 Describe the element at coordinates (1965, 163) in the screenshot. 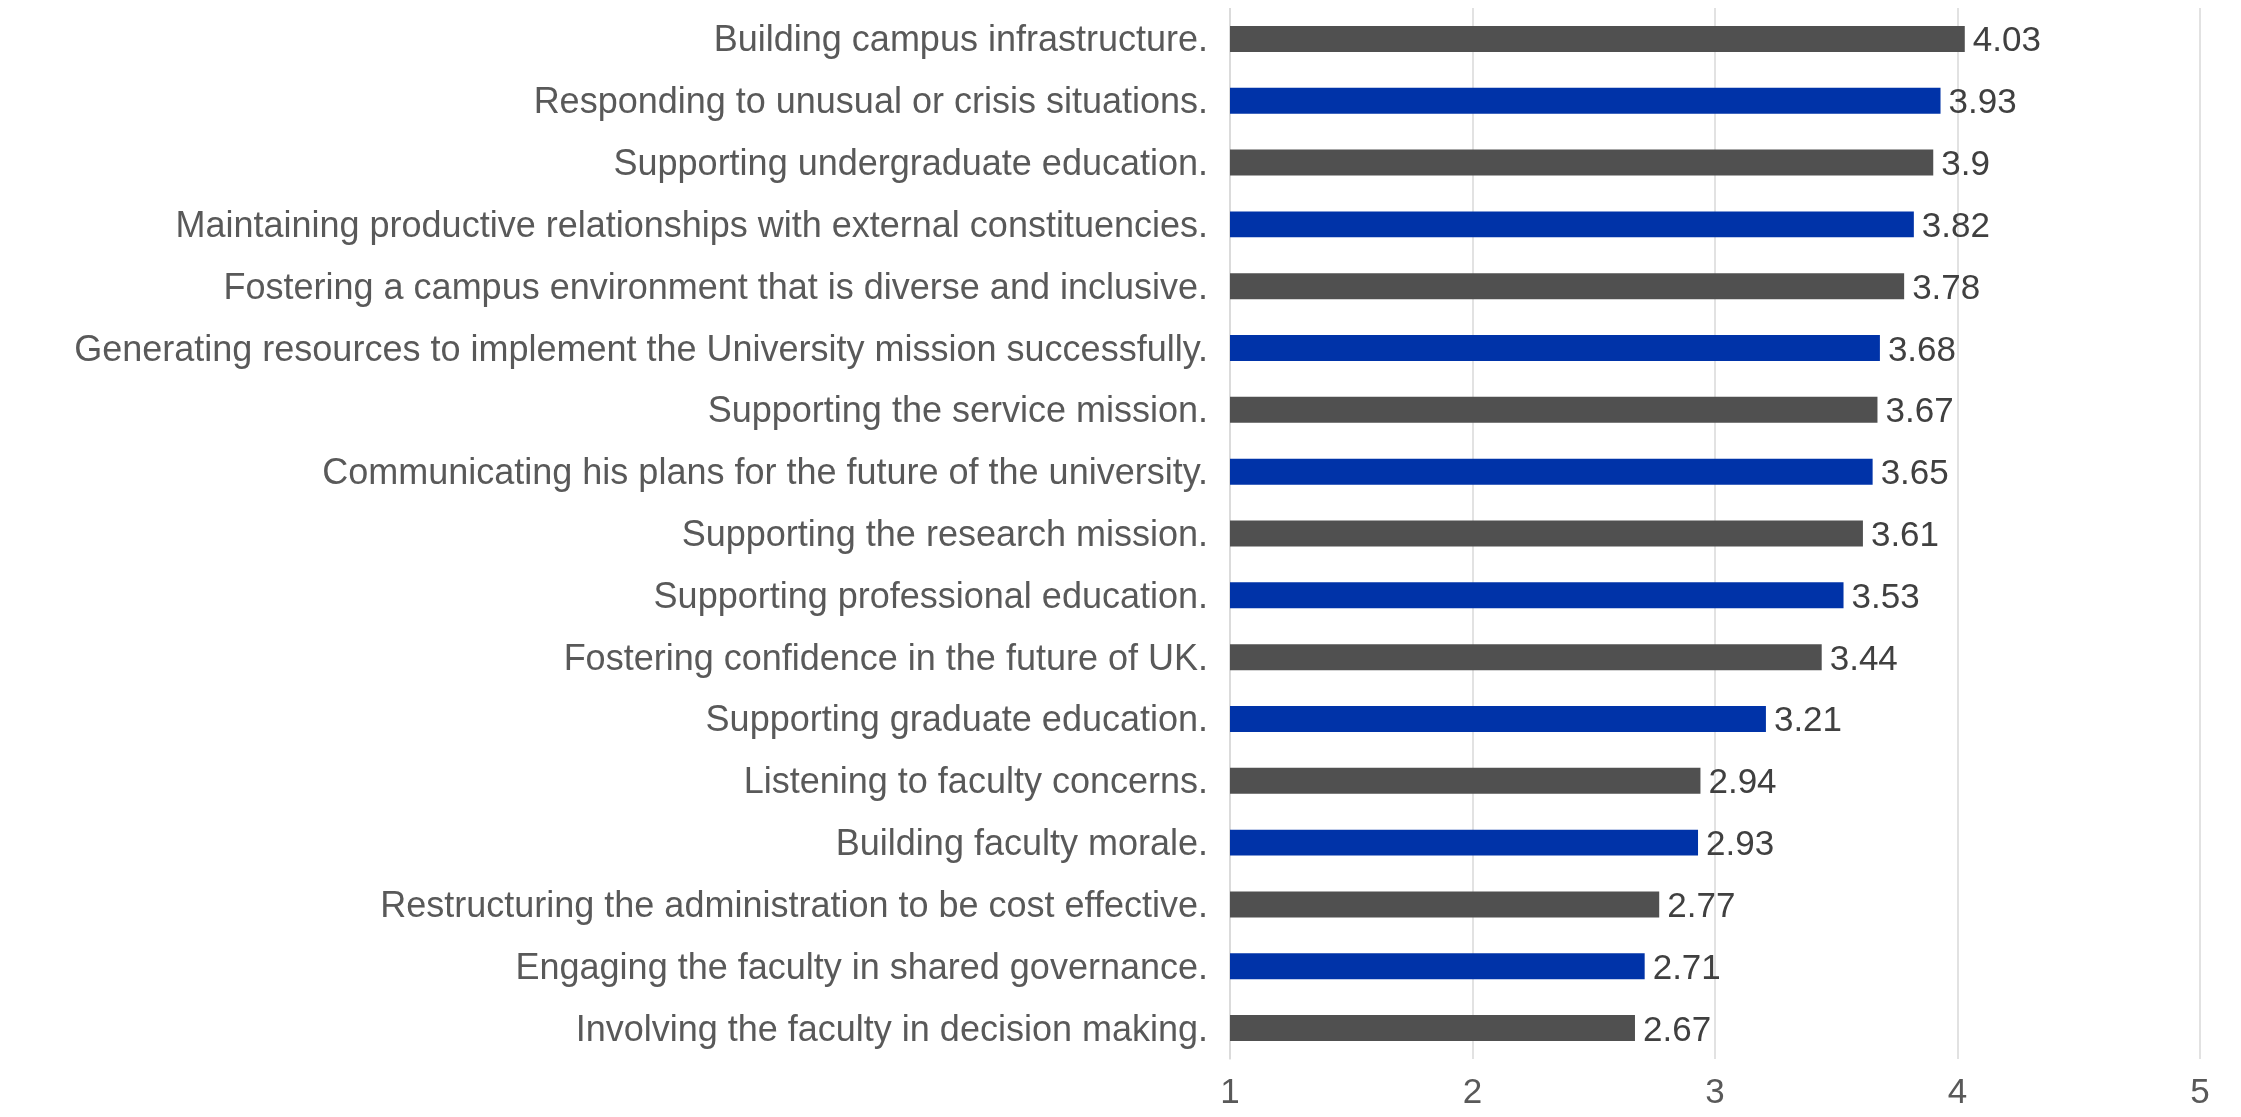

I see `data-label: 3.9` at that location.